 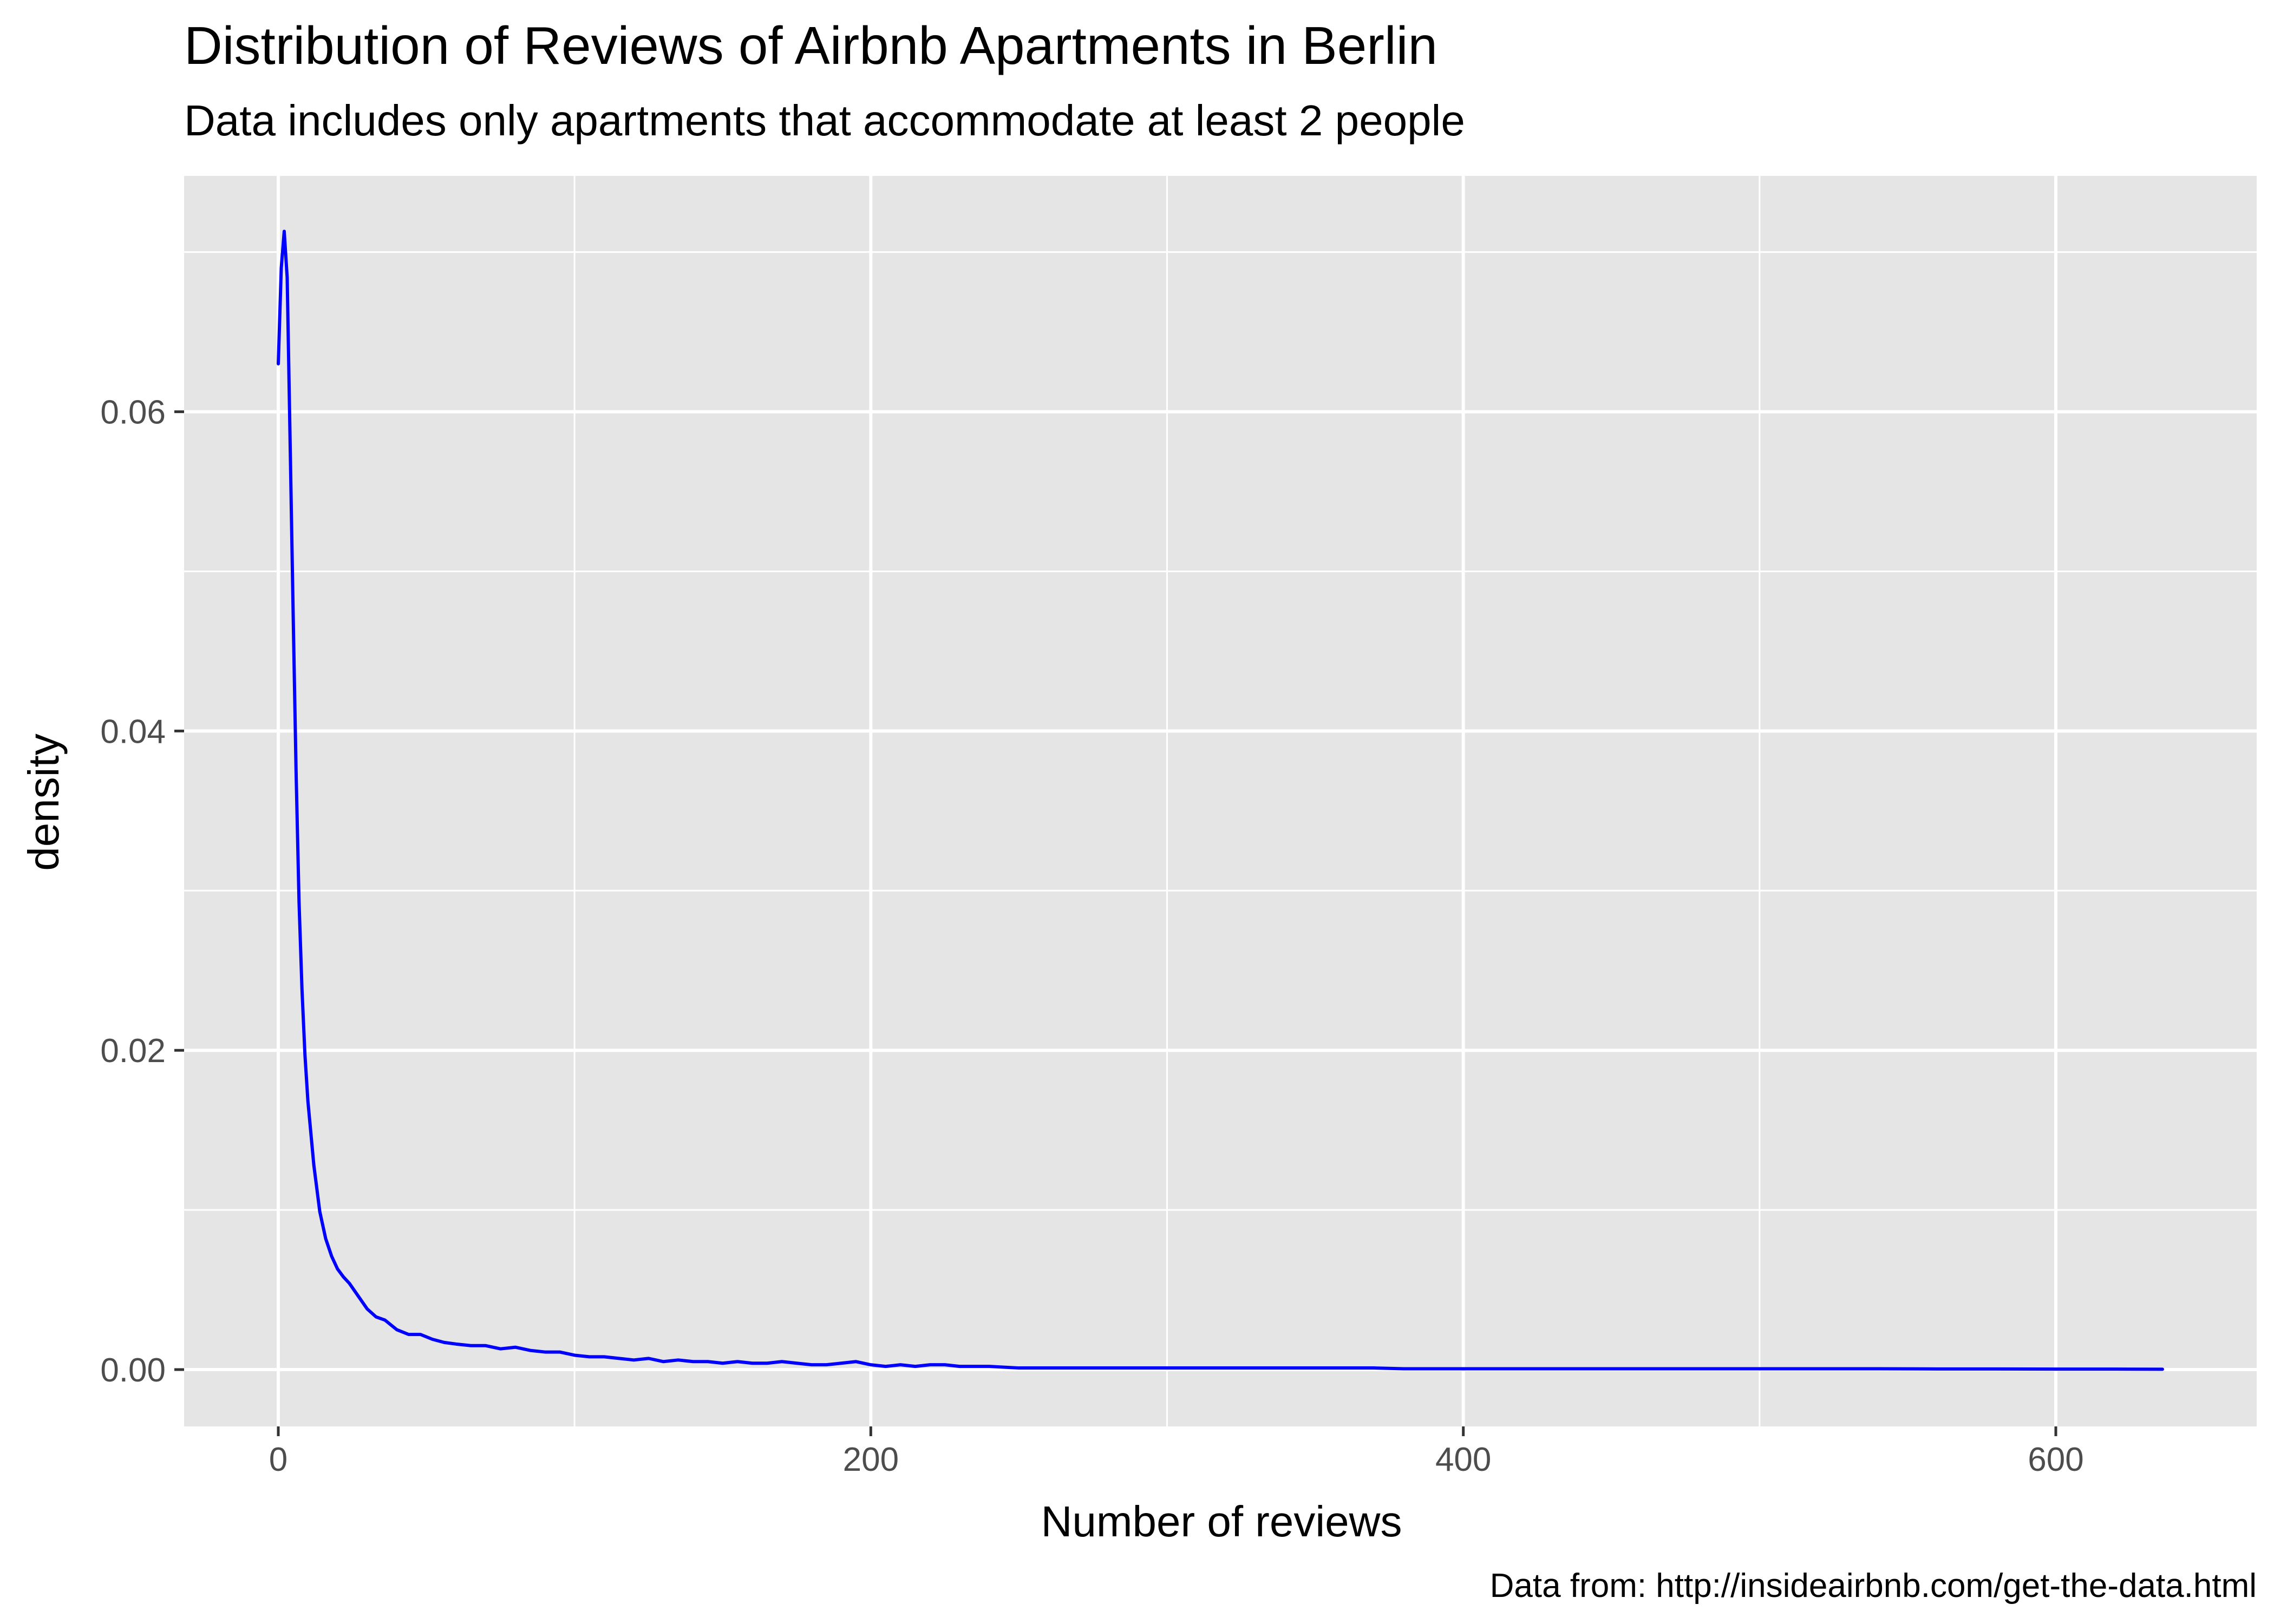 I want to click on x-tick-label: 200, so click(x=871, y=1459).